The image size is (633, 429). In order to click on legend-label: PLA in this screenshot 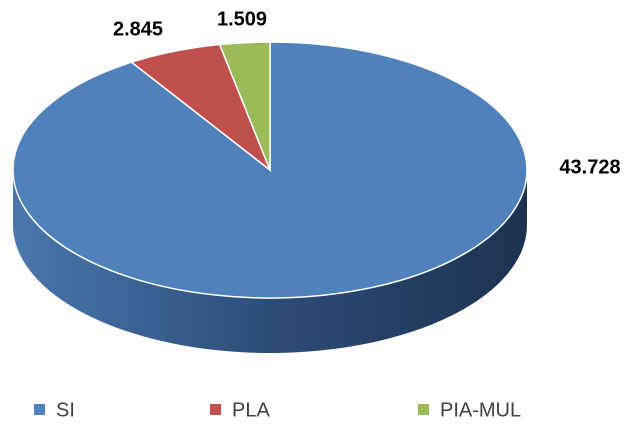, I will do `click(251, 410)`.